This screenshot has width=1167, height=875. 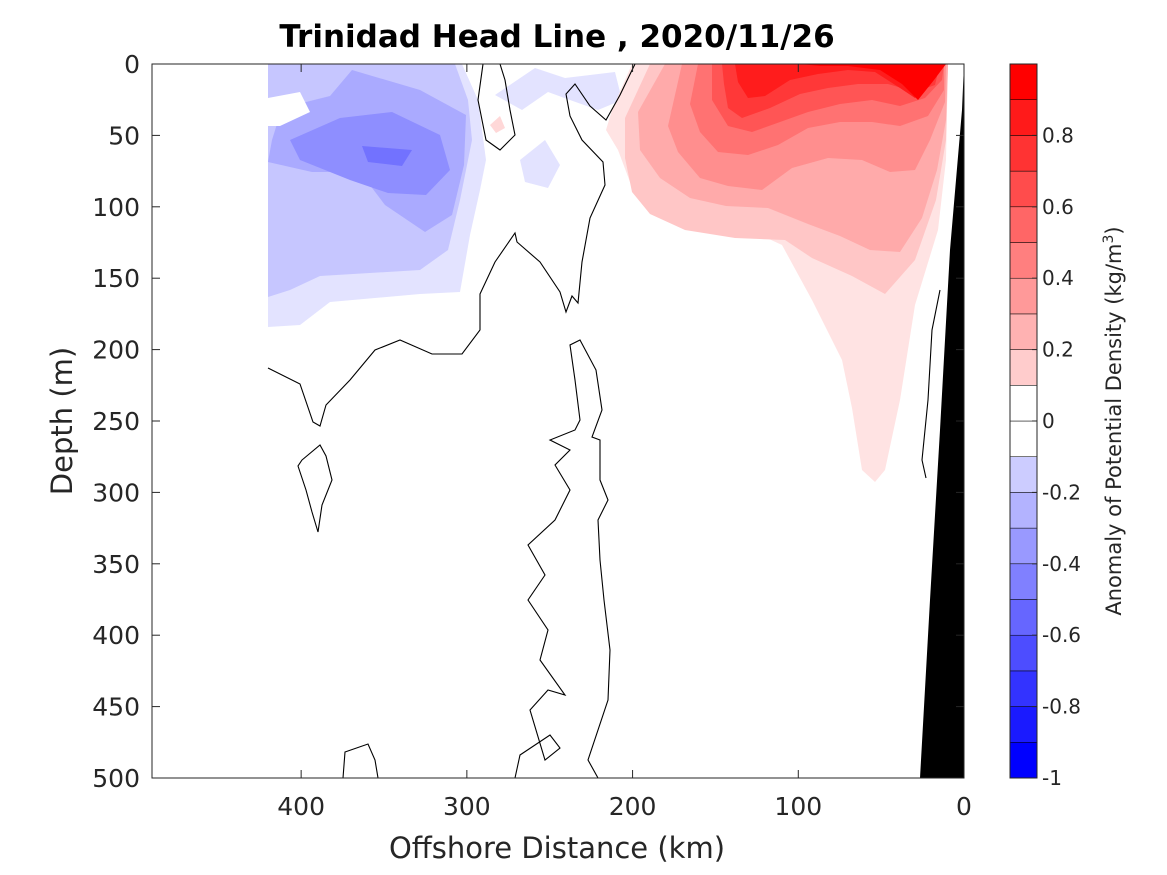 What do you see at coordinates (116, 707) in the screenshot?
I see `y-tick-label: 450` at bounding box center [116, 707].